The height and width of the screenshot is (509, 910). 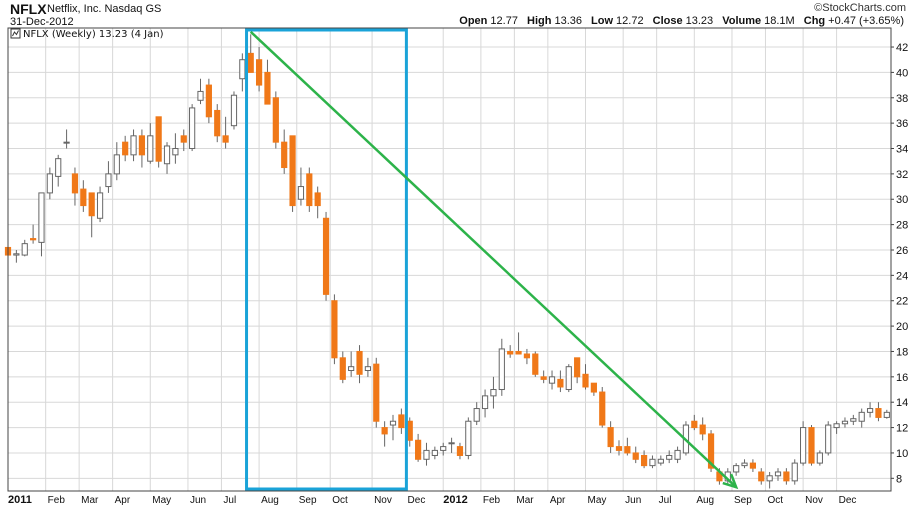 What do you see at coordinates (902, 403) in the screenshot?
I see `y-tick-label: 14` at bounding box center [902, 403].